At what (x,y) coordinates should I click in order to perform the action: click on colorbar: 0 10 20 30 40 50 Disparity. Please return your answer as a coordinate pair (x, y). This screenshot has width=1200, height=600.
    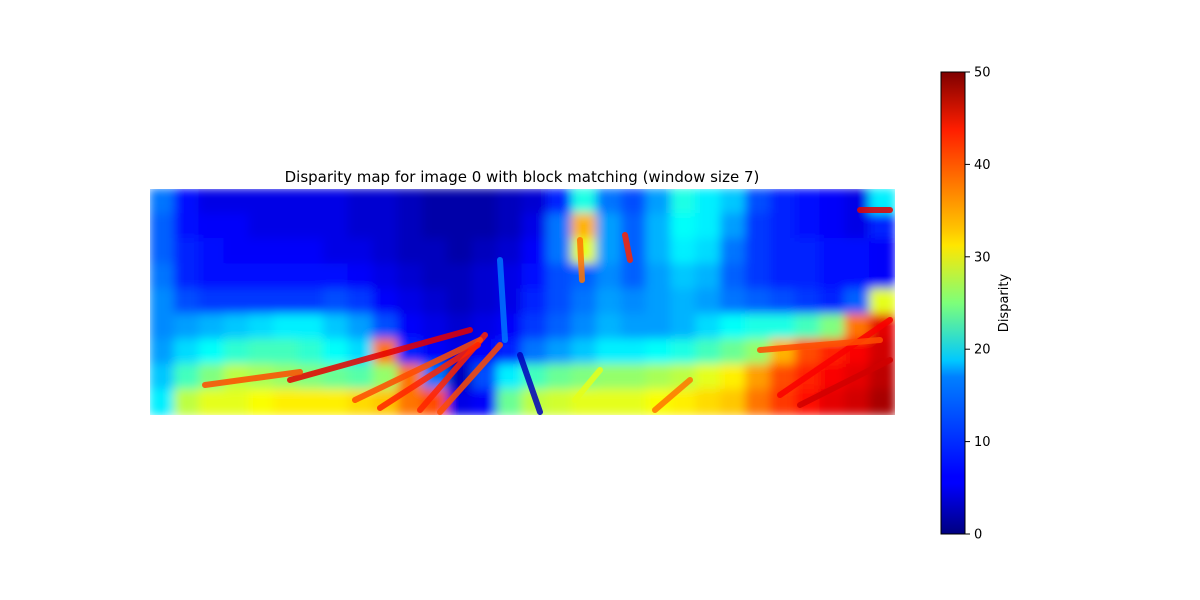
    Looking at the image, I should click on (976, 304).